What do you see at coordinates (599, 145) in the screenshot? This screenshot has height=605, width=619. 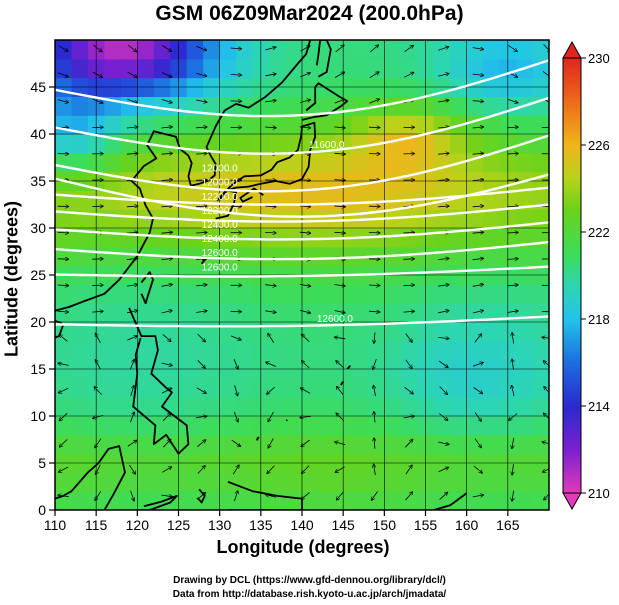 I see `colorbar-tick-label: 226` at bounding box center [599, 145].